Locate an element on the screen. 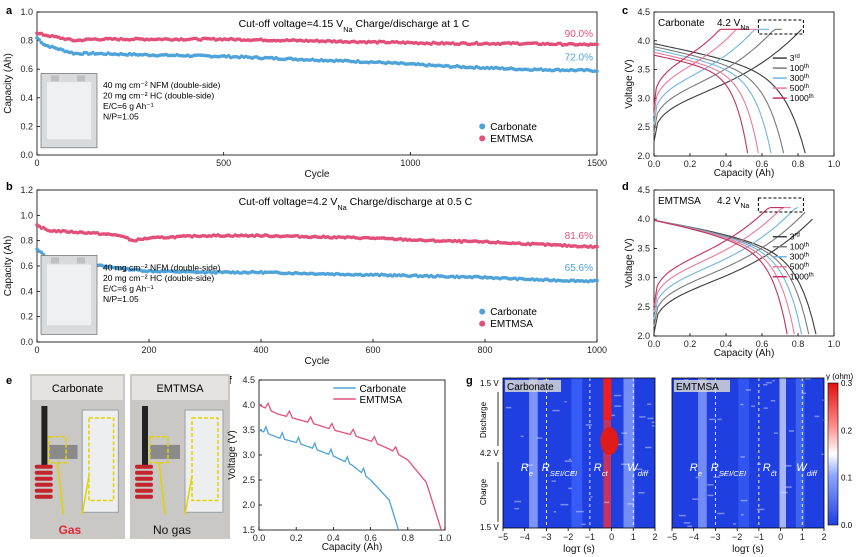 The image size is (860, 557). process-label: Re is located at coordinates (527, 470).